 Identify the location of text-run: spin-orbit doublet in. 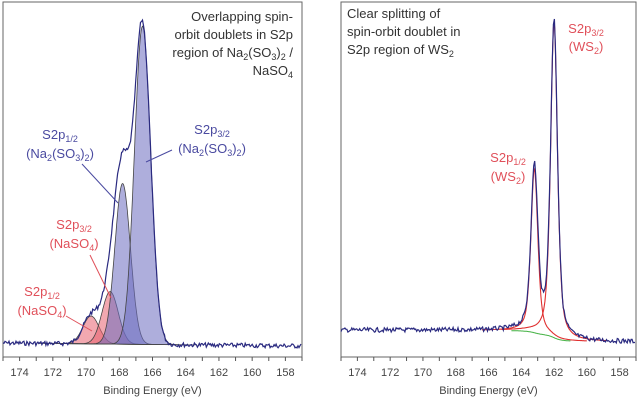
(403, 31).